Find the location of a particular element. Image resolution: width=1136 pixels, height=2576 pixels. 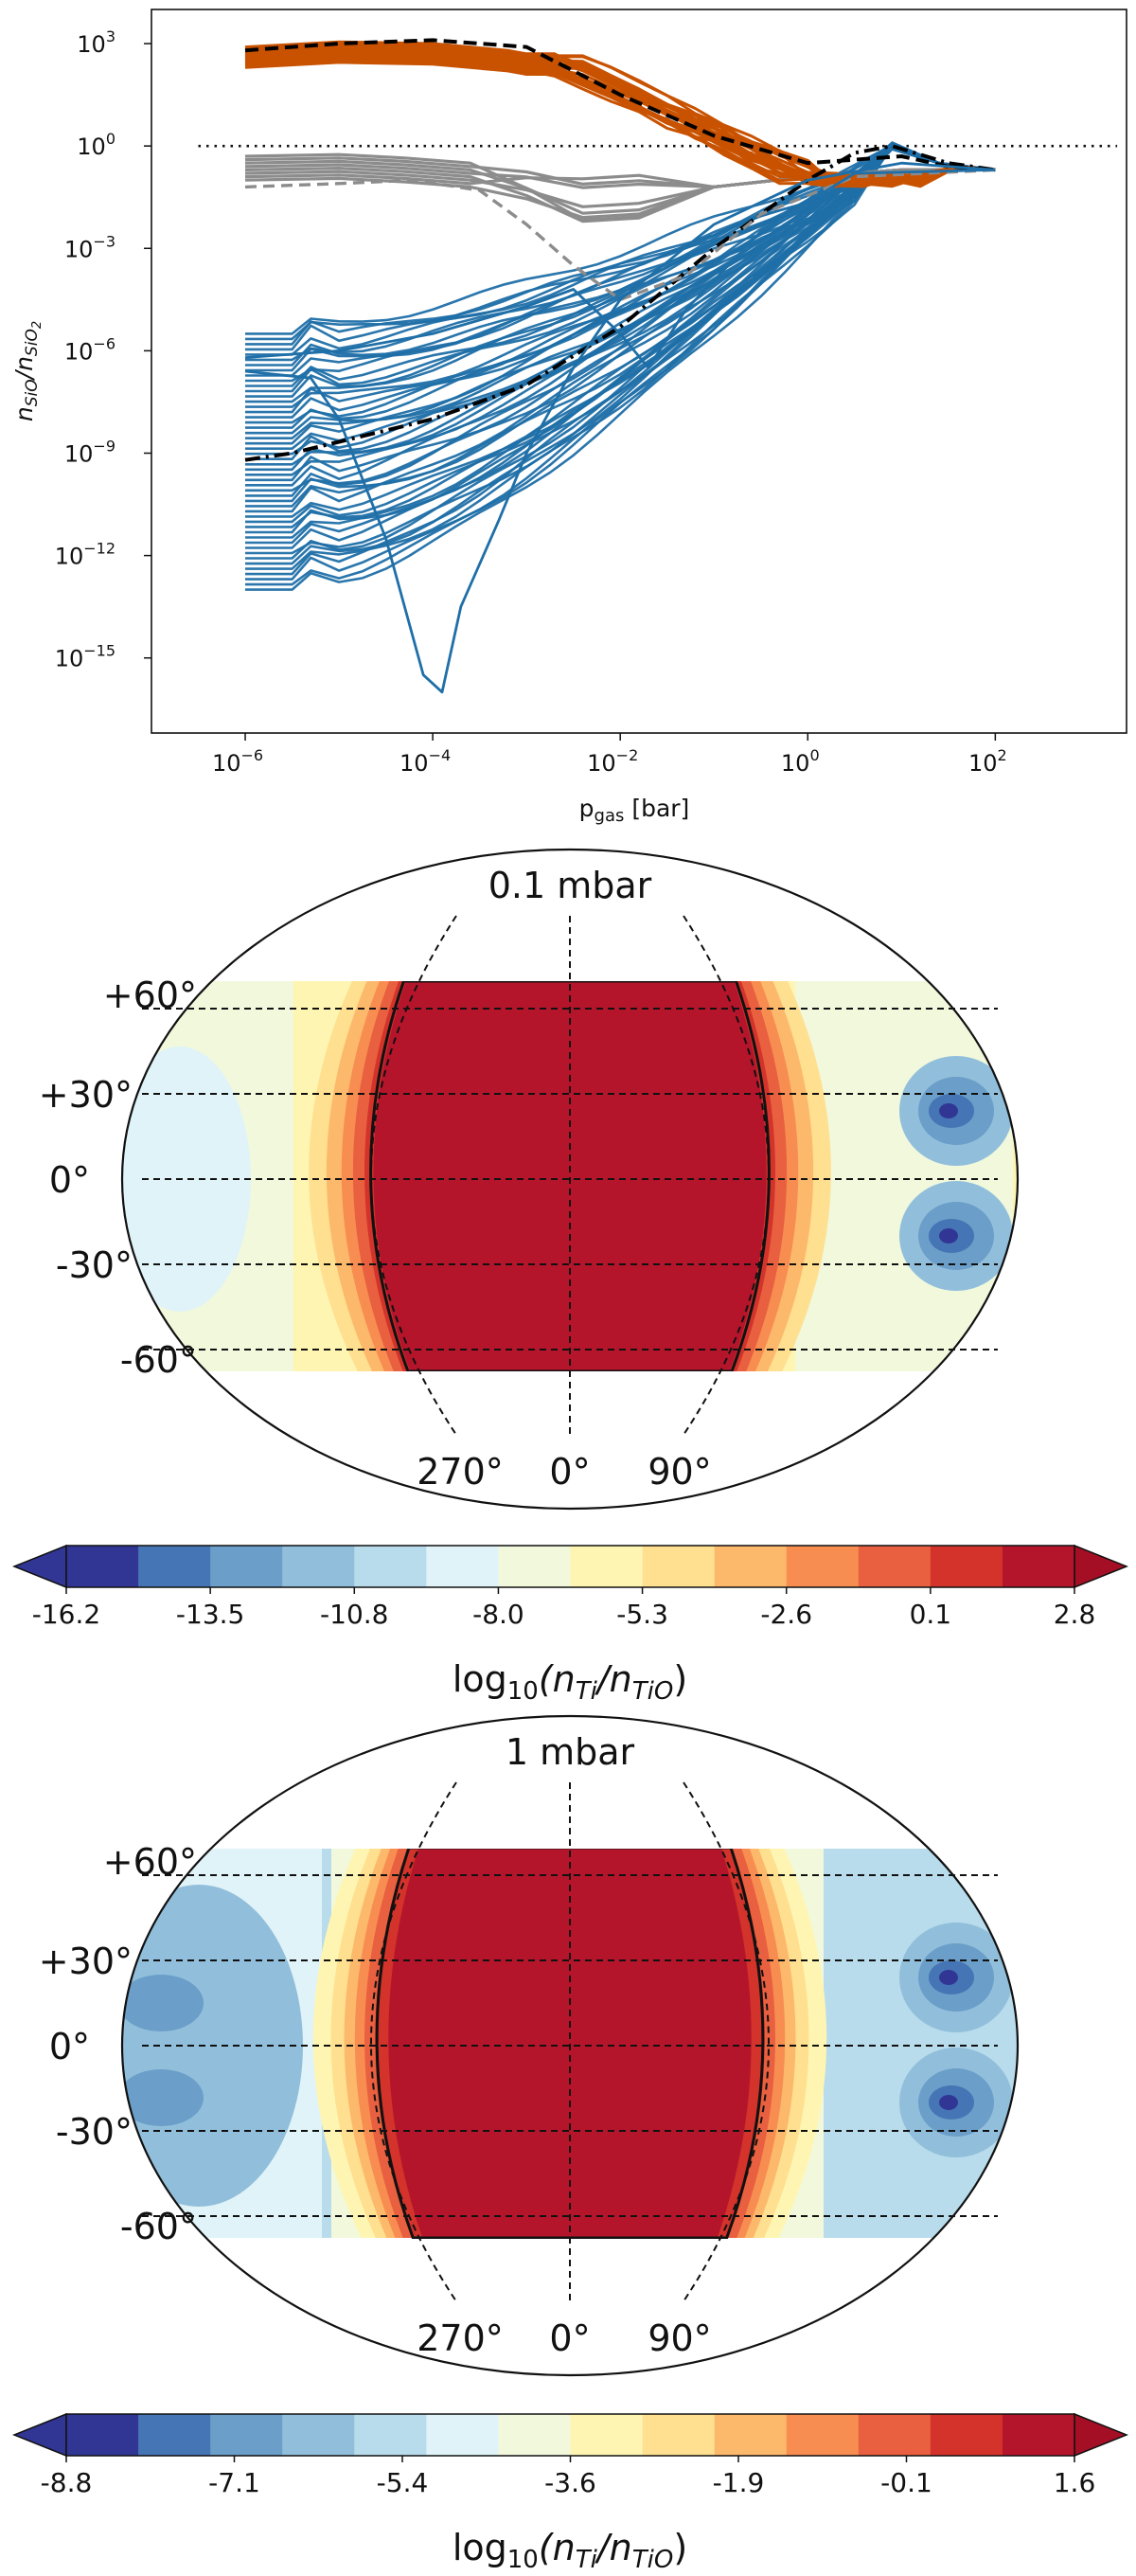

cb1-log: log is located at coordinates (480, 1679).